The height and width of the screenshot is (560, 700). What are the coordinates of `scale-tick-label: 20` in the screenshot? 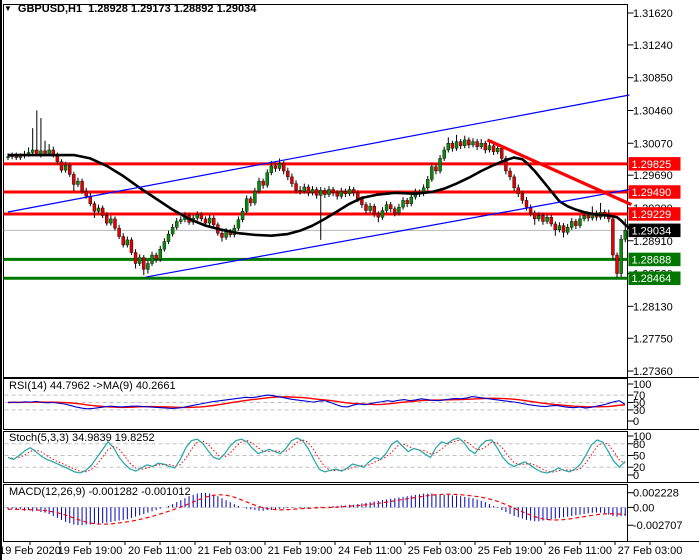 It's located at (639, 468).